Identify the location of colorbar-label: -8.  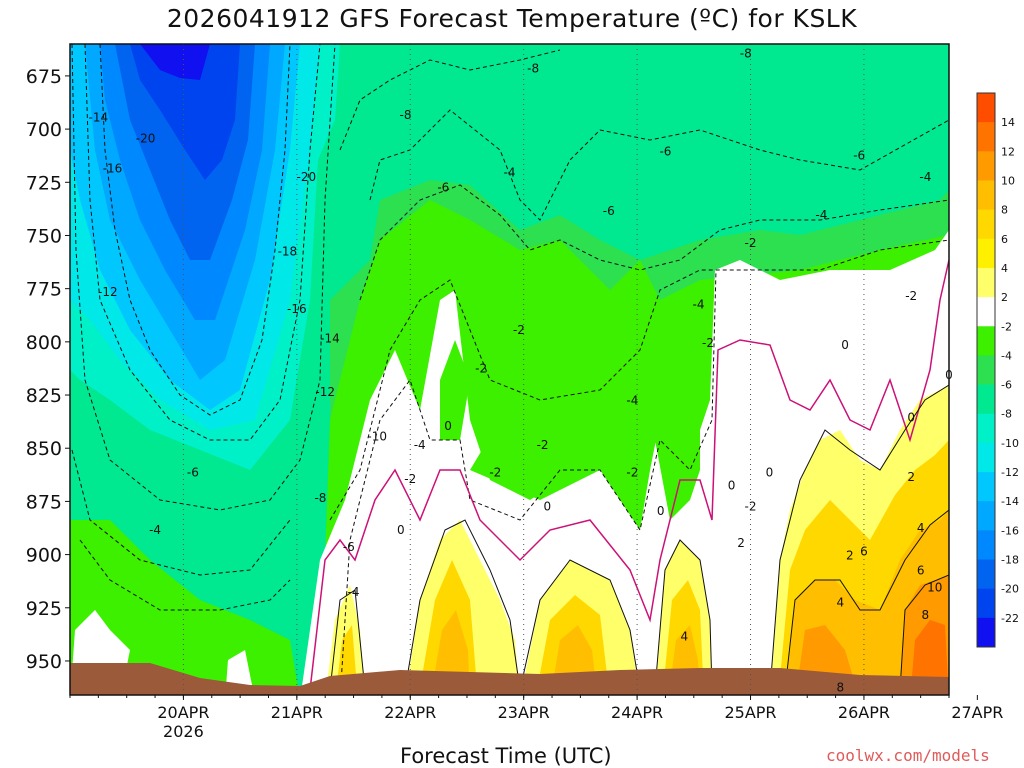
(1006, 414).